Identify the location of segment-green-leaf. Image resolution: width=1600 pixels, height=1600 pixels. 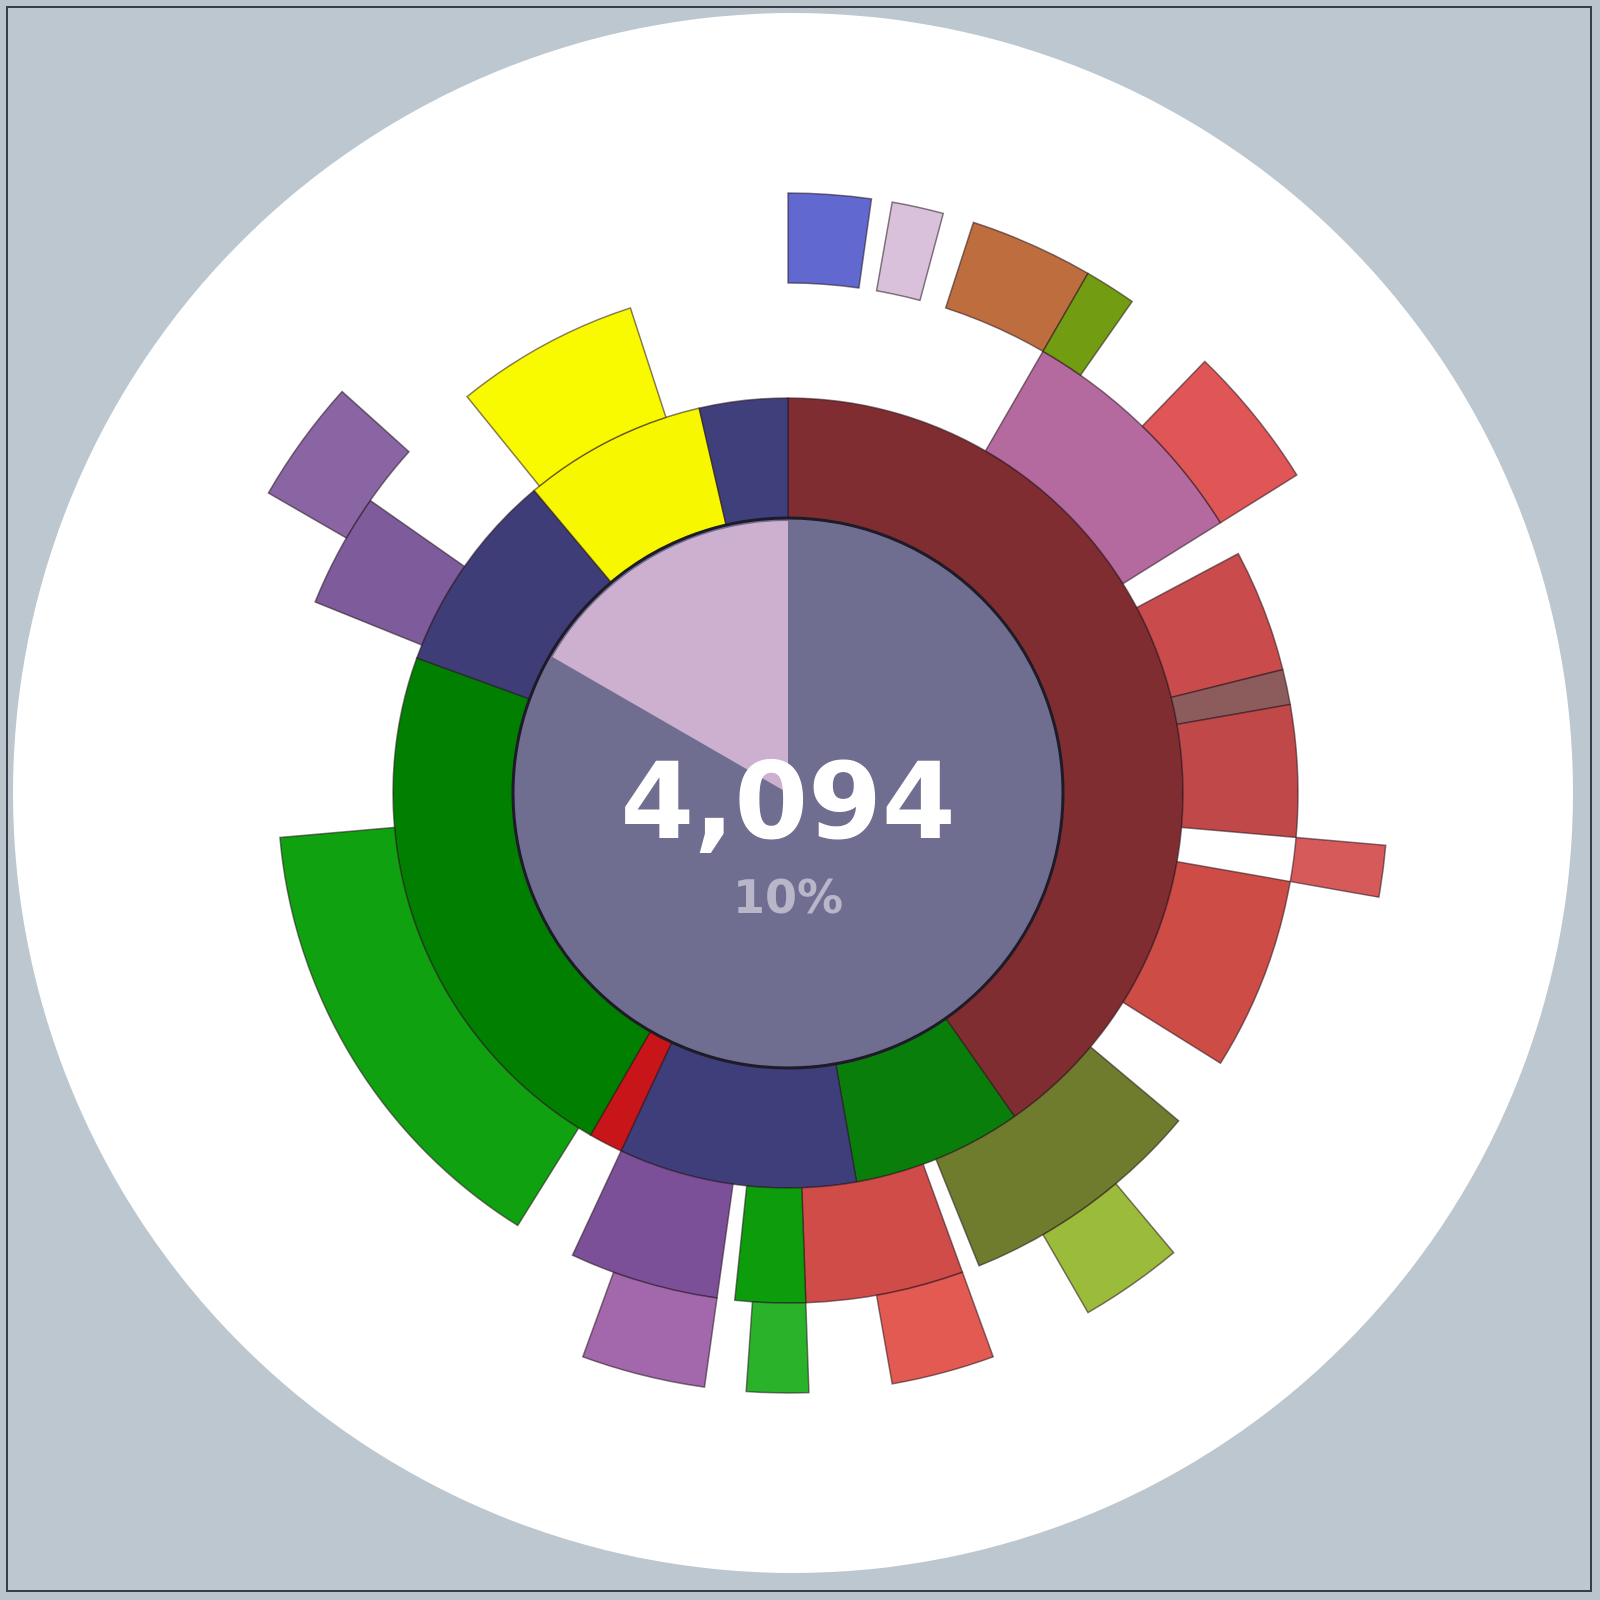
(770, 1244).